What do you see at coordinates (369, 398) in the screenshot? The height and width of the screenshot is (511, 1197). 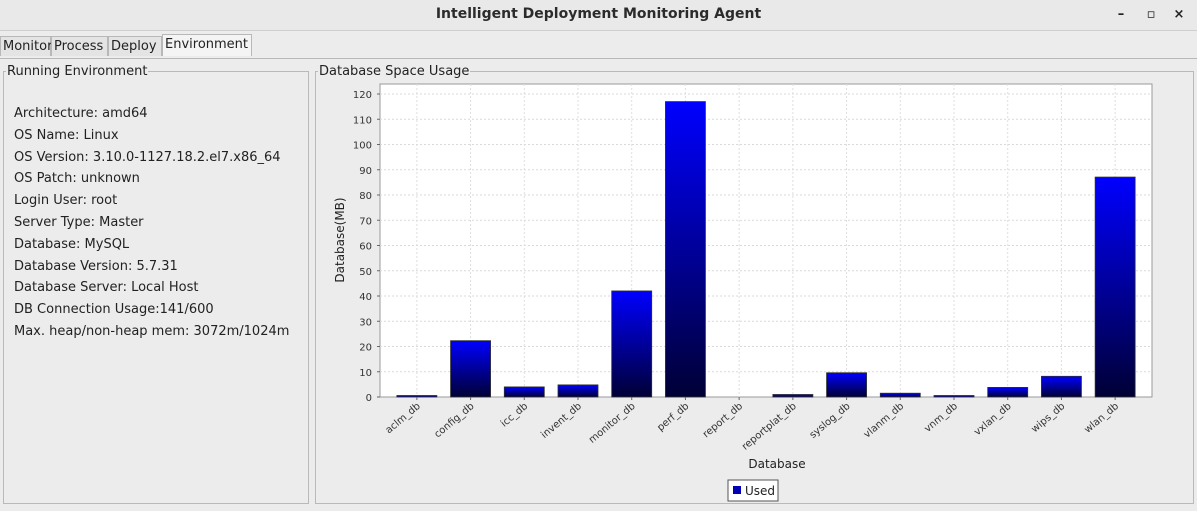 I see `y-tick-label: 0` at bounding box center [369, 398].